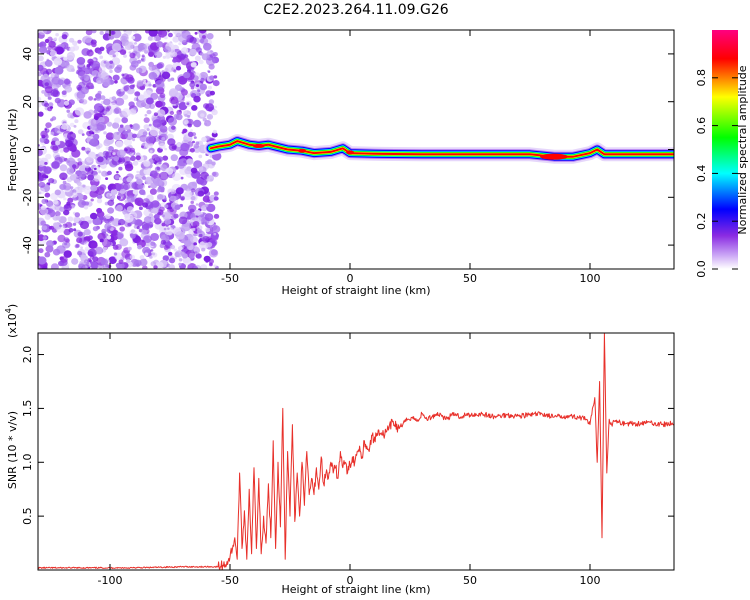  I want to click on snr-ytick-label: 0.5, so click(27, 516).